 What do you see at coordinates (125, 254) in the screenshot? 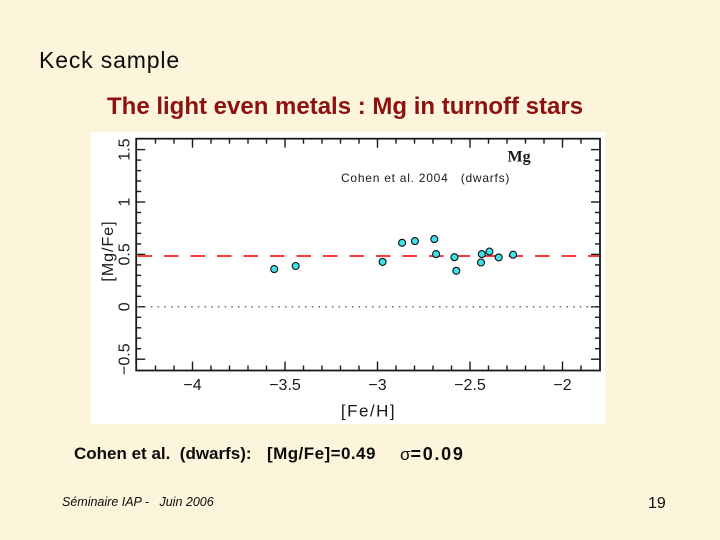
I see `svg-text: 0.5` at bounding box center [125, 254].